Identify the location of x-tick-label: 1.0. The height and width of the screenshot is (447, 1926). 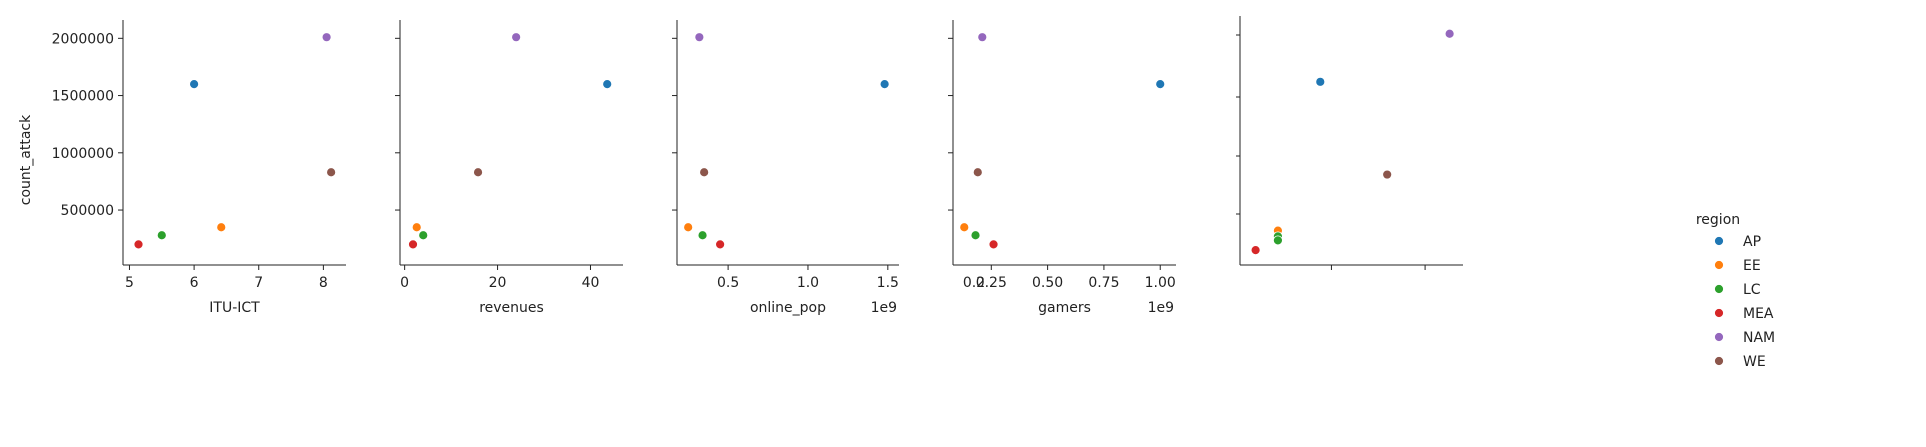
(808, 283).